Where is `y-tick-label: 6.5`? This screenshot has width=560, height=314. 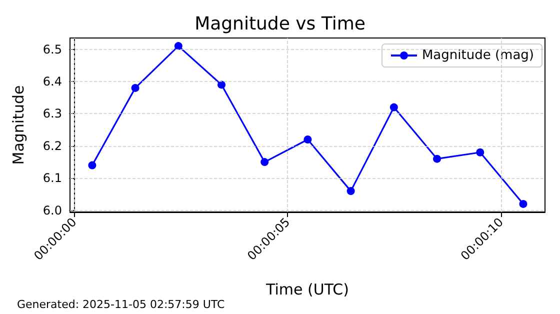 y-tick-label: 6.5 is located at coordinates (52, 49).